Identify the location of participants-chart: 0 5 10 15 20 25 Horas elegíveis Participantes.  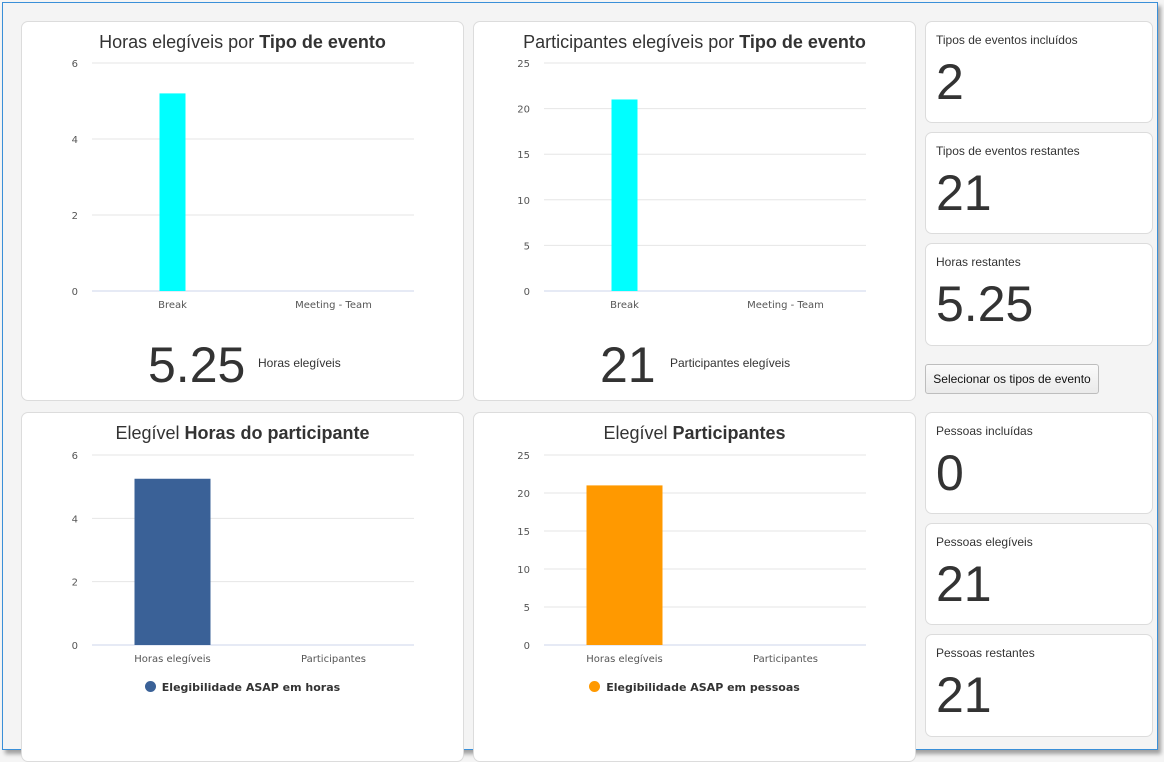
(691, 558).